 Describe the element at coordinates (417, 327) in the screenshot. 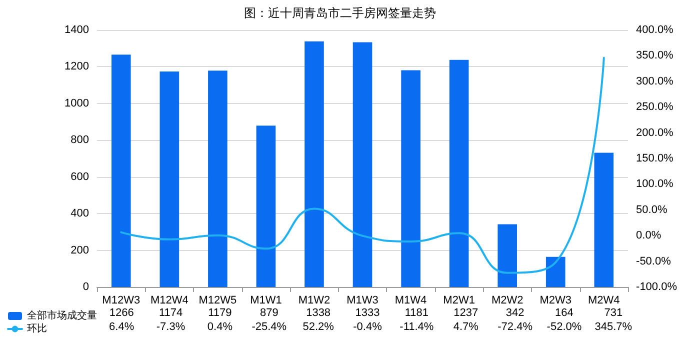

I see `data-label: -11.4%` at that location.